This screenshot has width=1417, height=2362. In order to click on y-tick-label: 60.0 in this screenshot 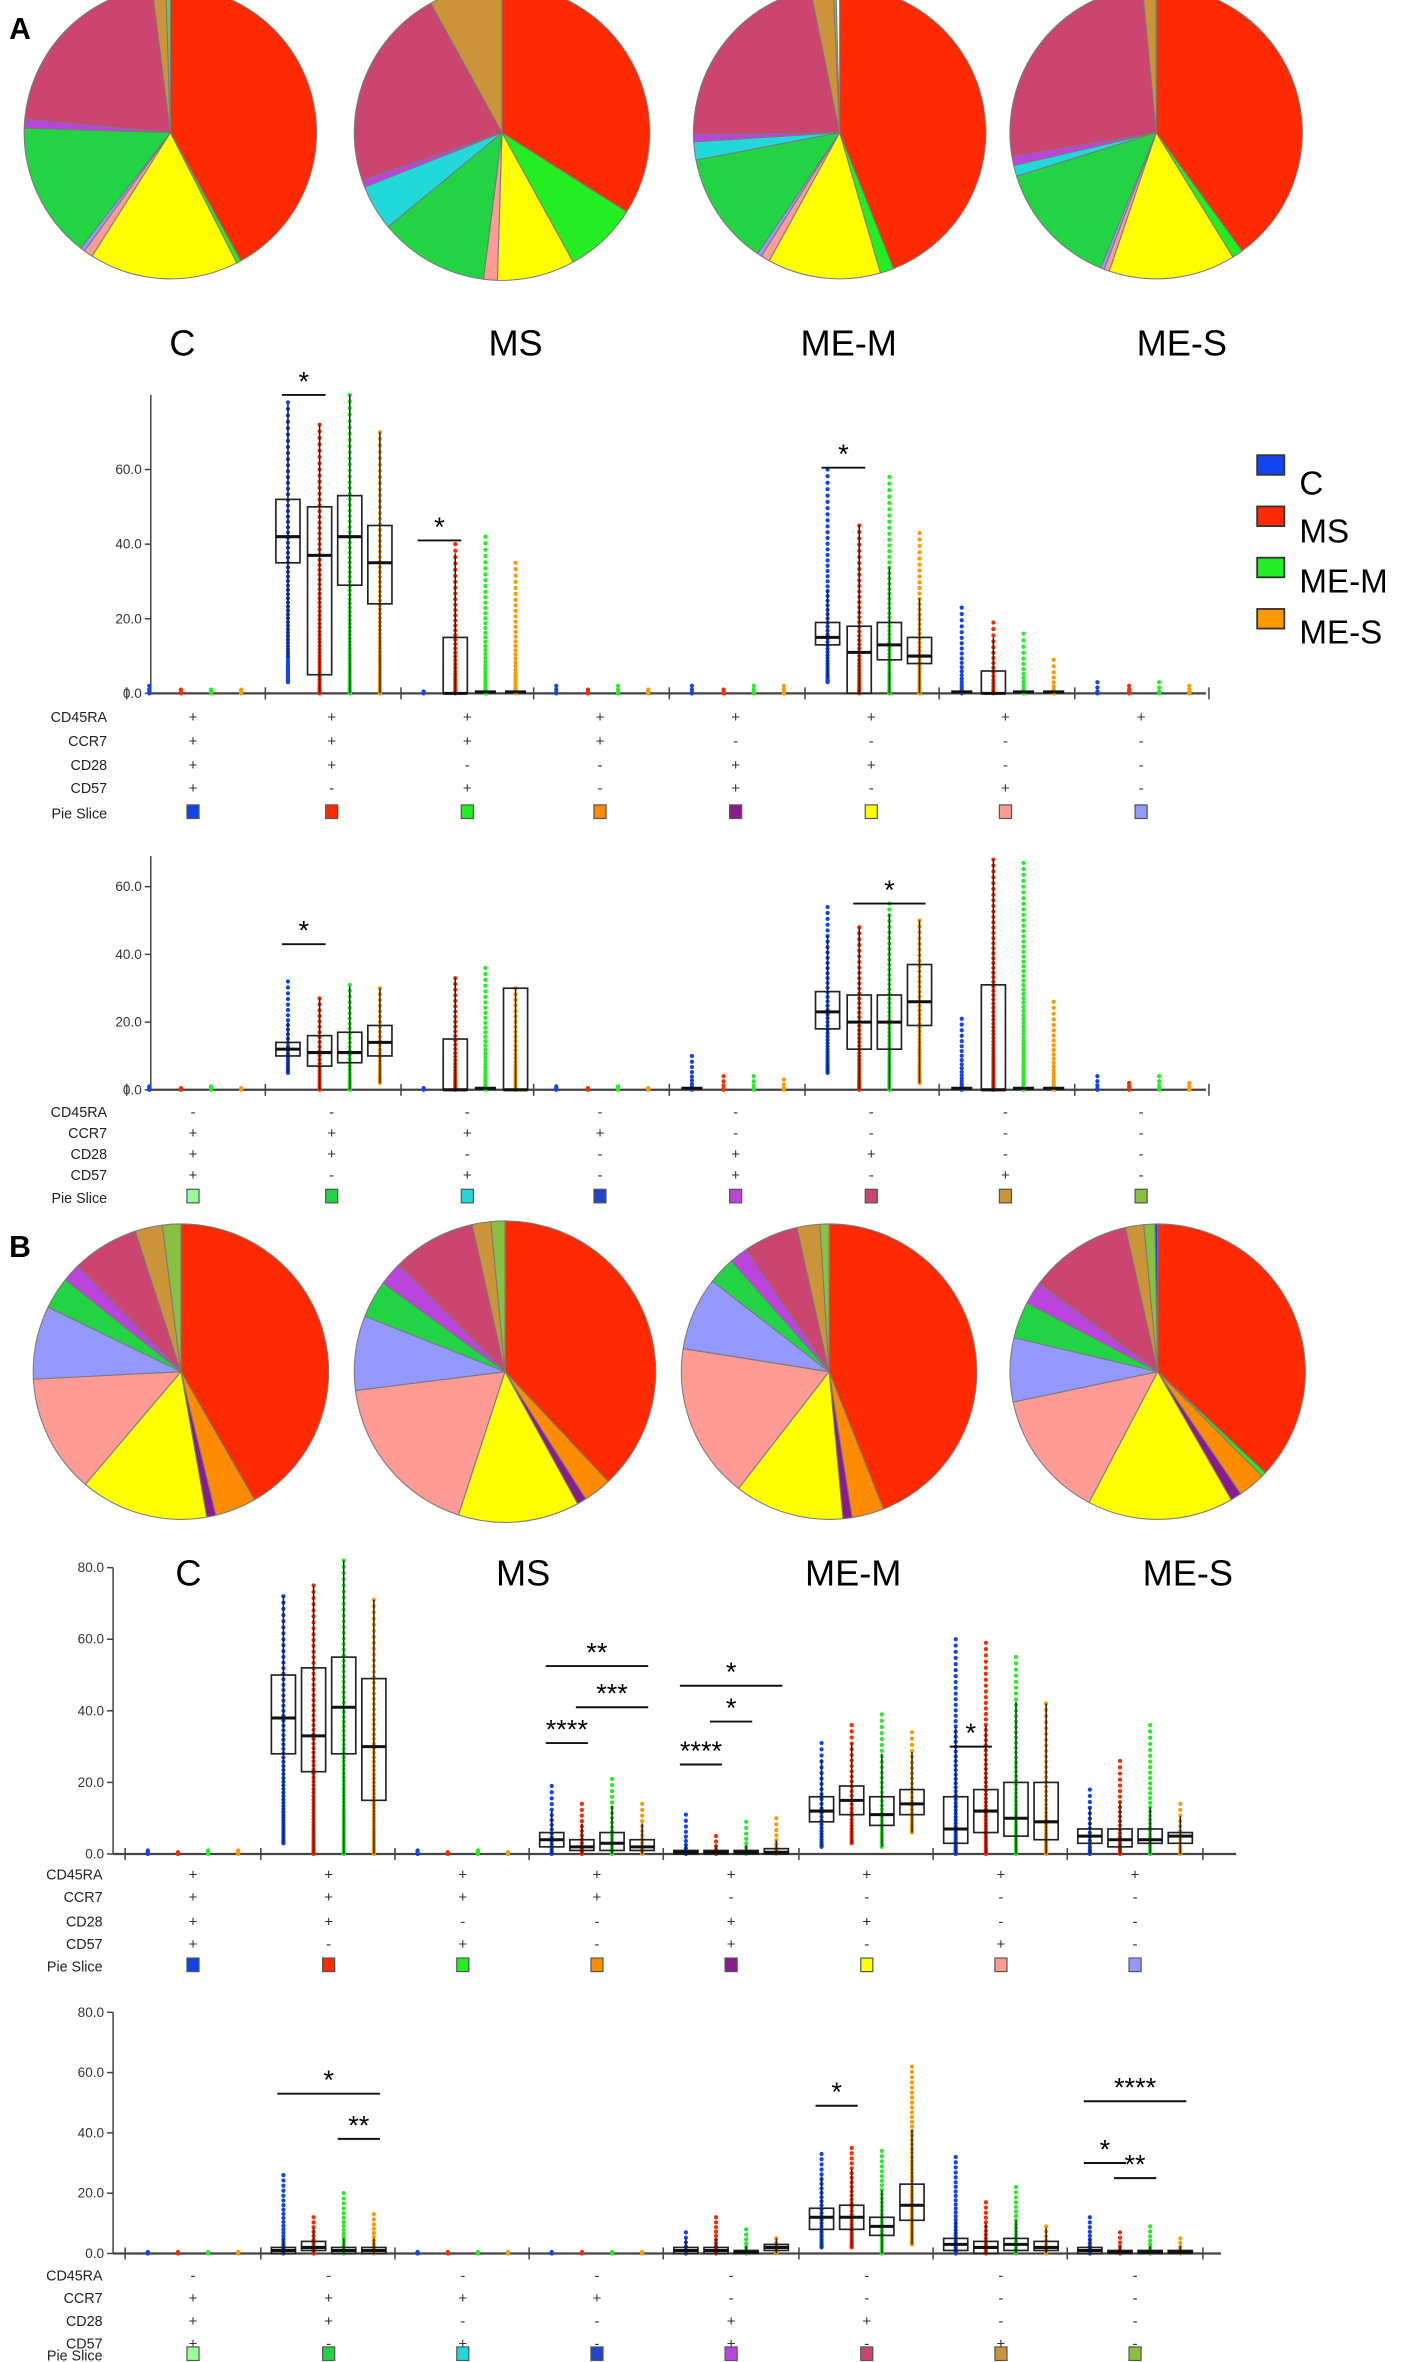, I will do `click(128, 886)`.